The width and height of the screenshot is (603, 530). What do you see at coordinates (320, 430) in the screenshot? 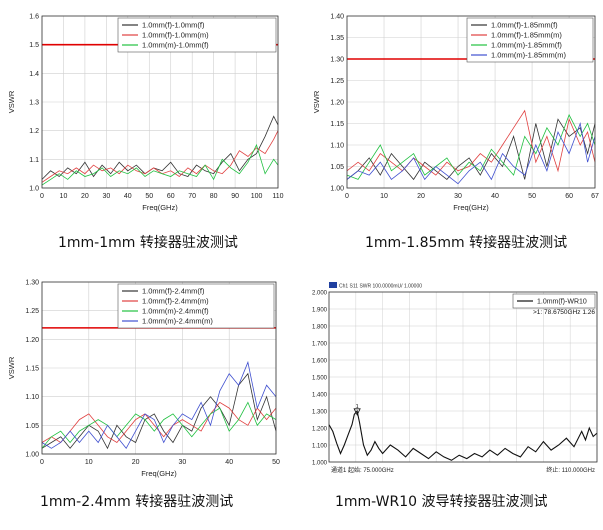
I see `y-tick-label: 1.200` at bounding box center [320, 430].